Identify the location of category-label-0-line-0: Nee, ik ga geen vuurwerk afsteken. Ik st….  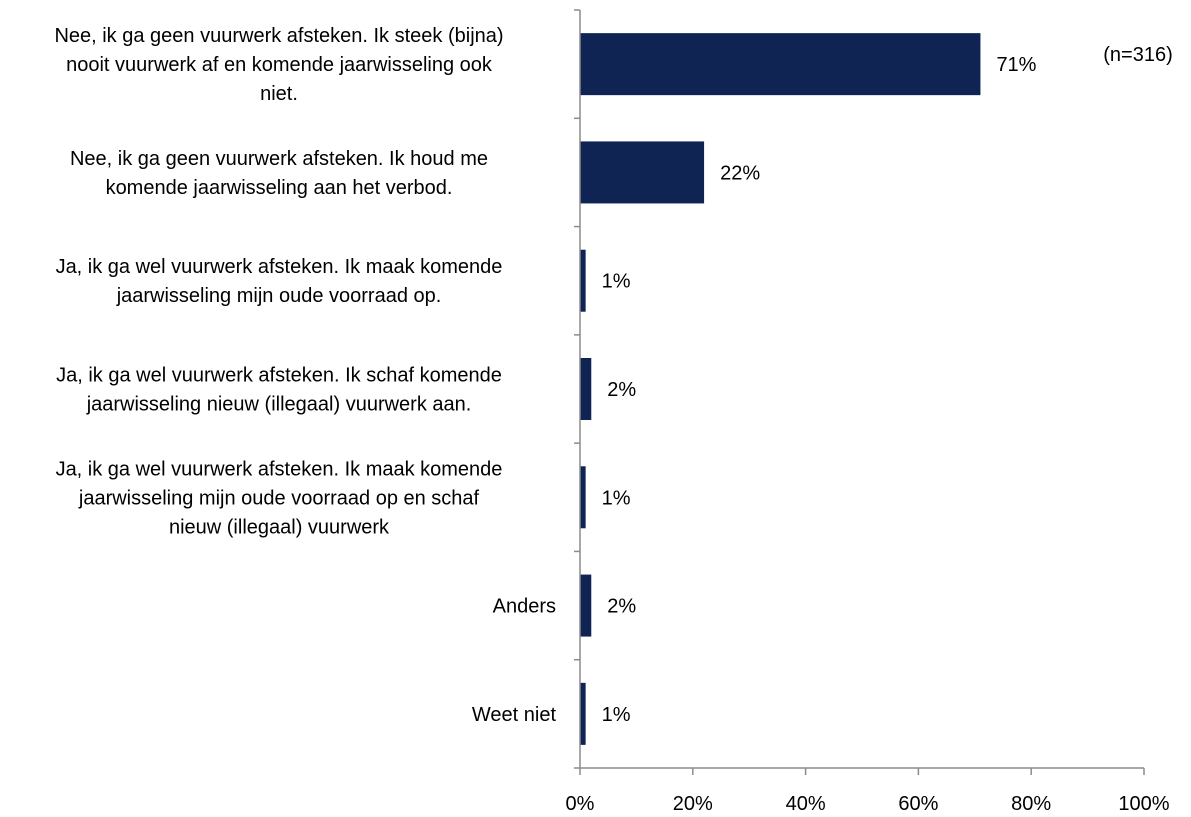
(278, 36).